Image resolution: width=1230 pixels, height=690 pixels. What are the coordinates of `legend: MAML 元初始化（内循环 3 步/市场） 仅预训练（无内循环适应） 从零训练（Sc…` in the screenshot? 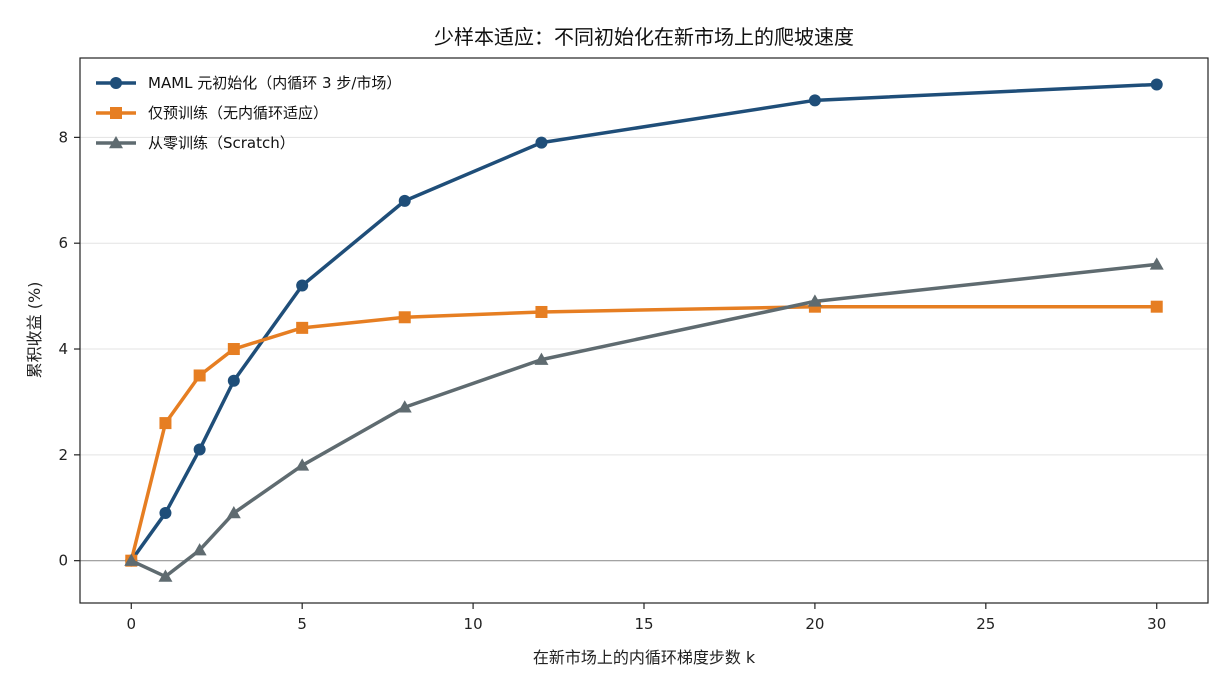 It's located at (248, 113).